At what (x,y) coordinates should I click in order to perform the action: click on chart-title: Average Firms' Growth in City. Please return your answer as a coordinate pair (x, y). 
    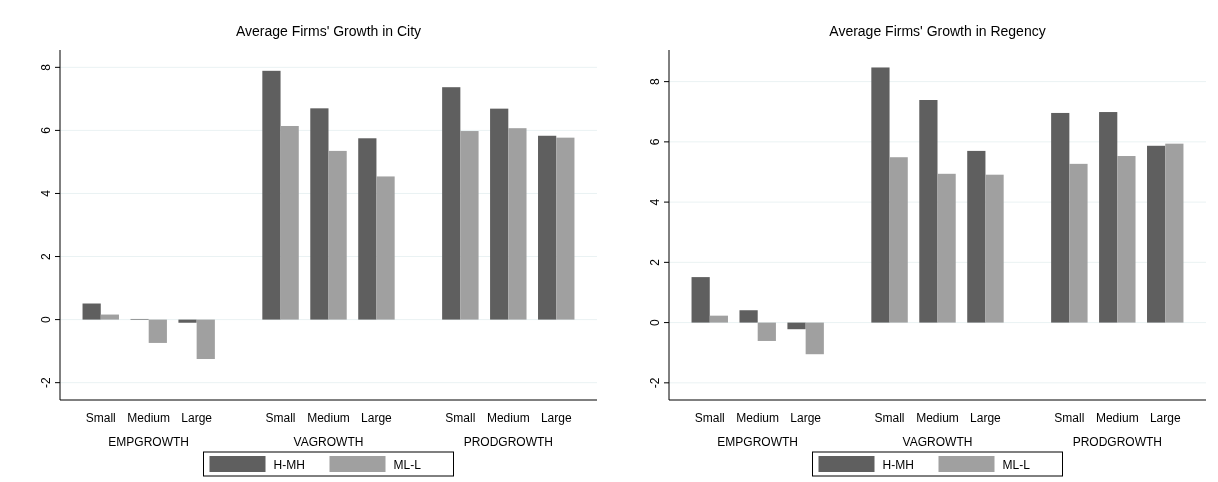
    Looking at the image, I should click on (328, 31).